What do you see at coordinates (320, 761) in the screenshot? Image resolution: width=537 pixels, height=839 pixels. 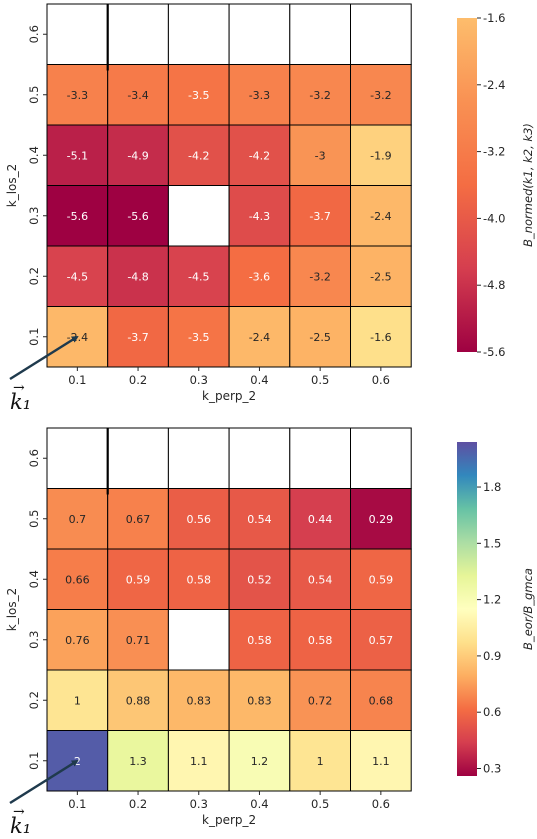 I see `cell-value-label: 1` at bounding box center [320, 761].